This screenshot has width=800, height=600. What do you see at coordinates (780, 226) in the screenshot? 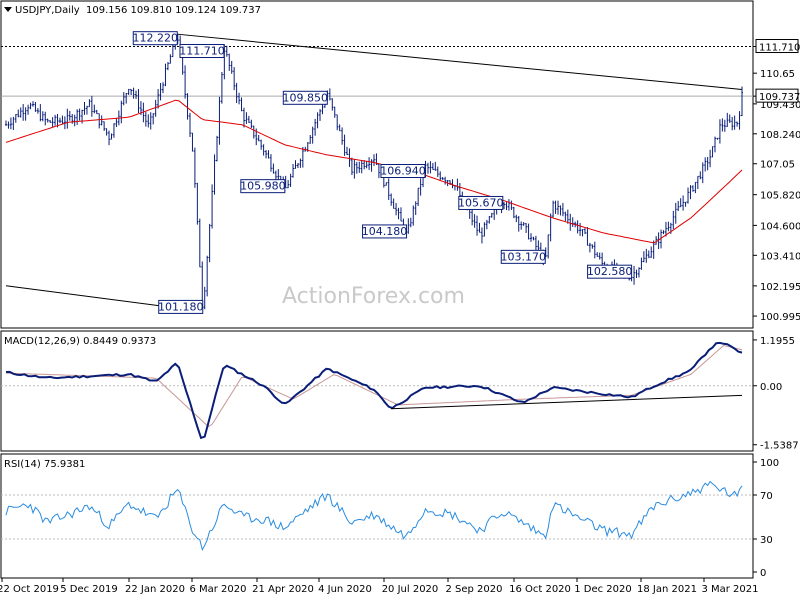
I see `price-tick-label: 104.600` at bounding box center [780, 226].